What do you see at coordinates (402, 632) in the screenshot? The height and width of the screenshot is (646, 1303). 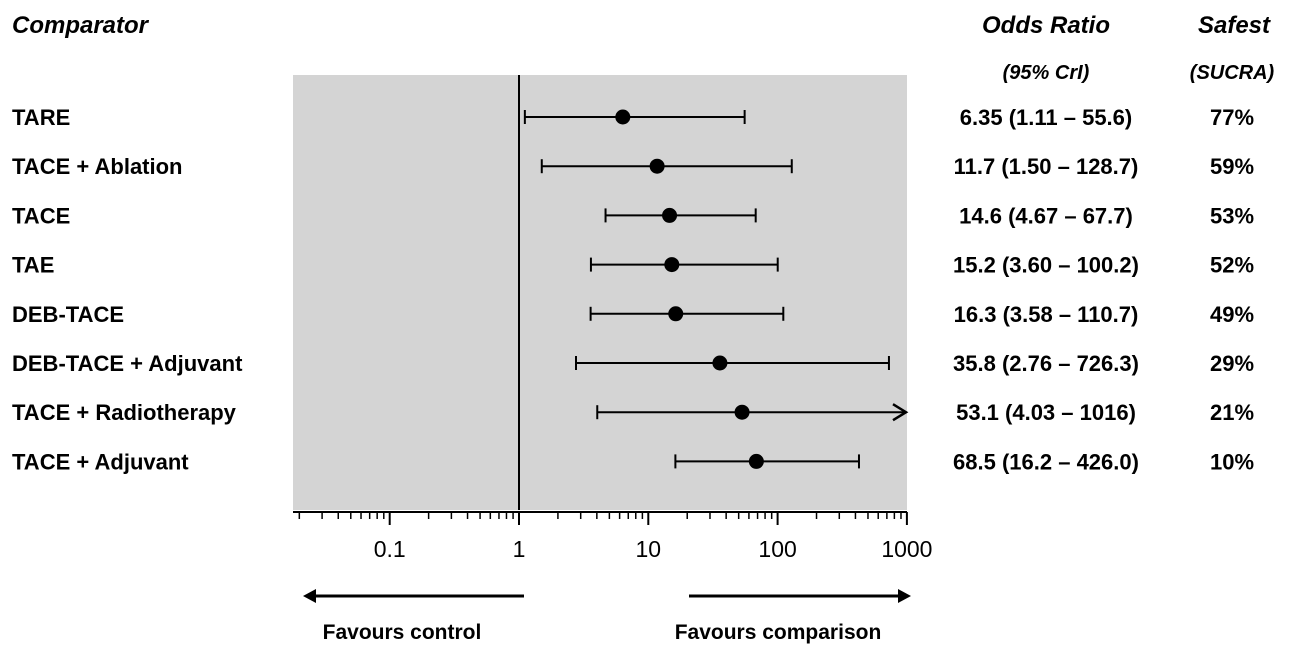 I see `favours-control-label: Favours control` at bounding box center [402, 632].